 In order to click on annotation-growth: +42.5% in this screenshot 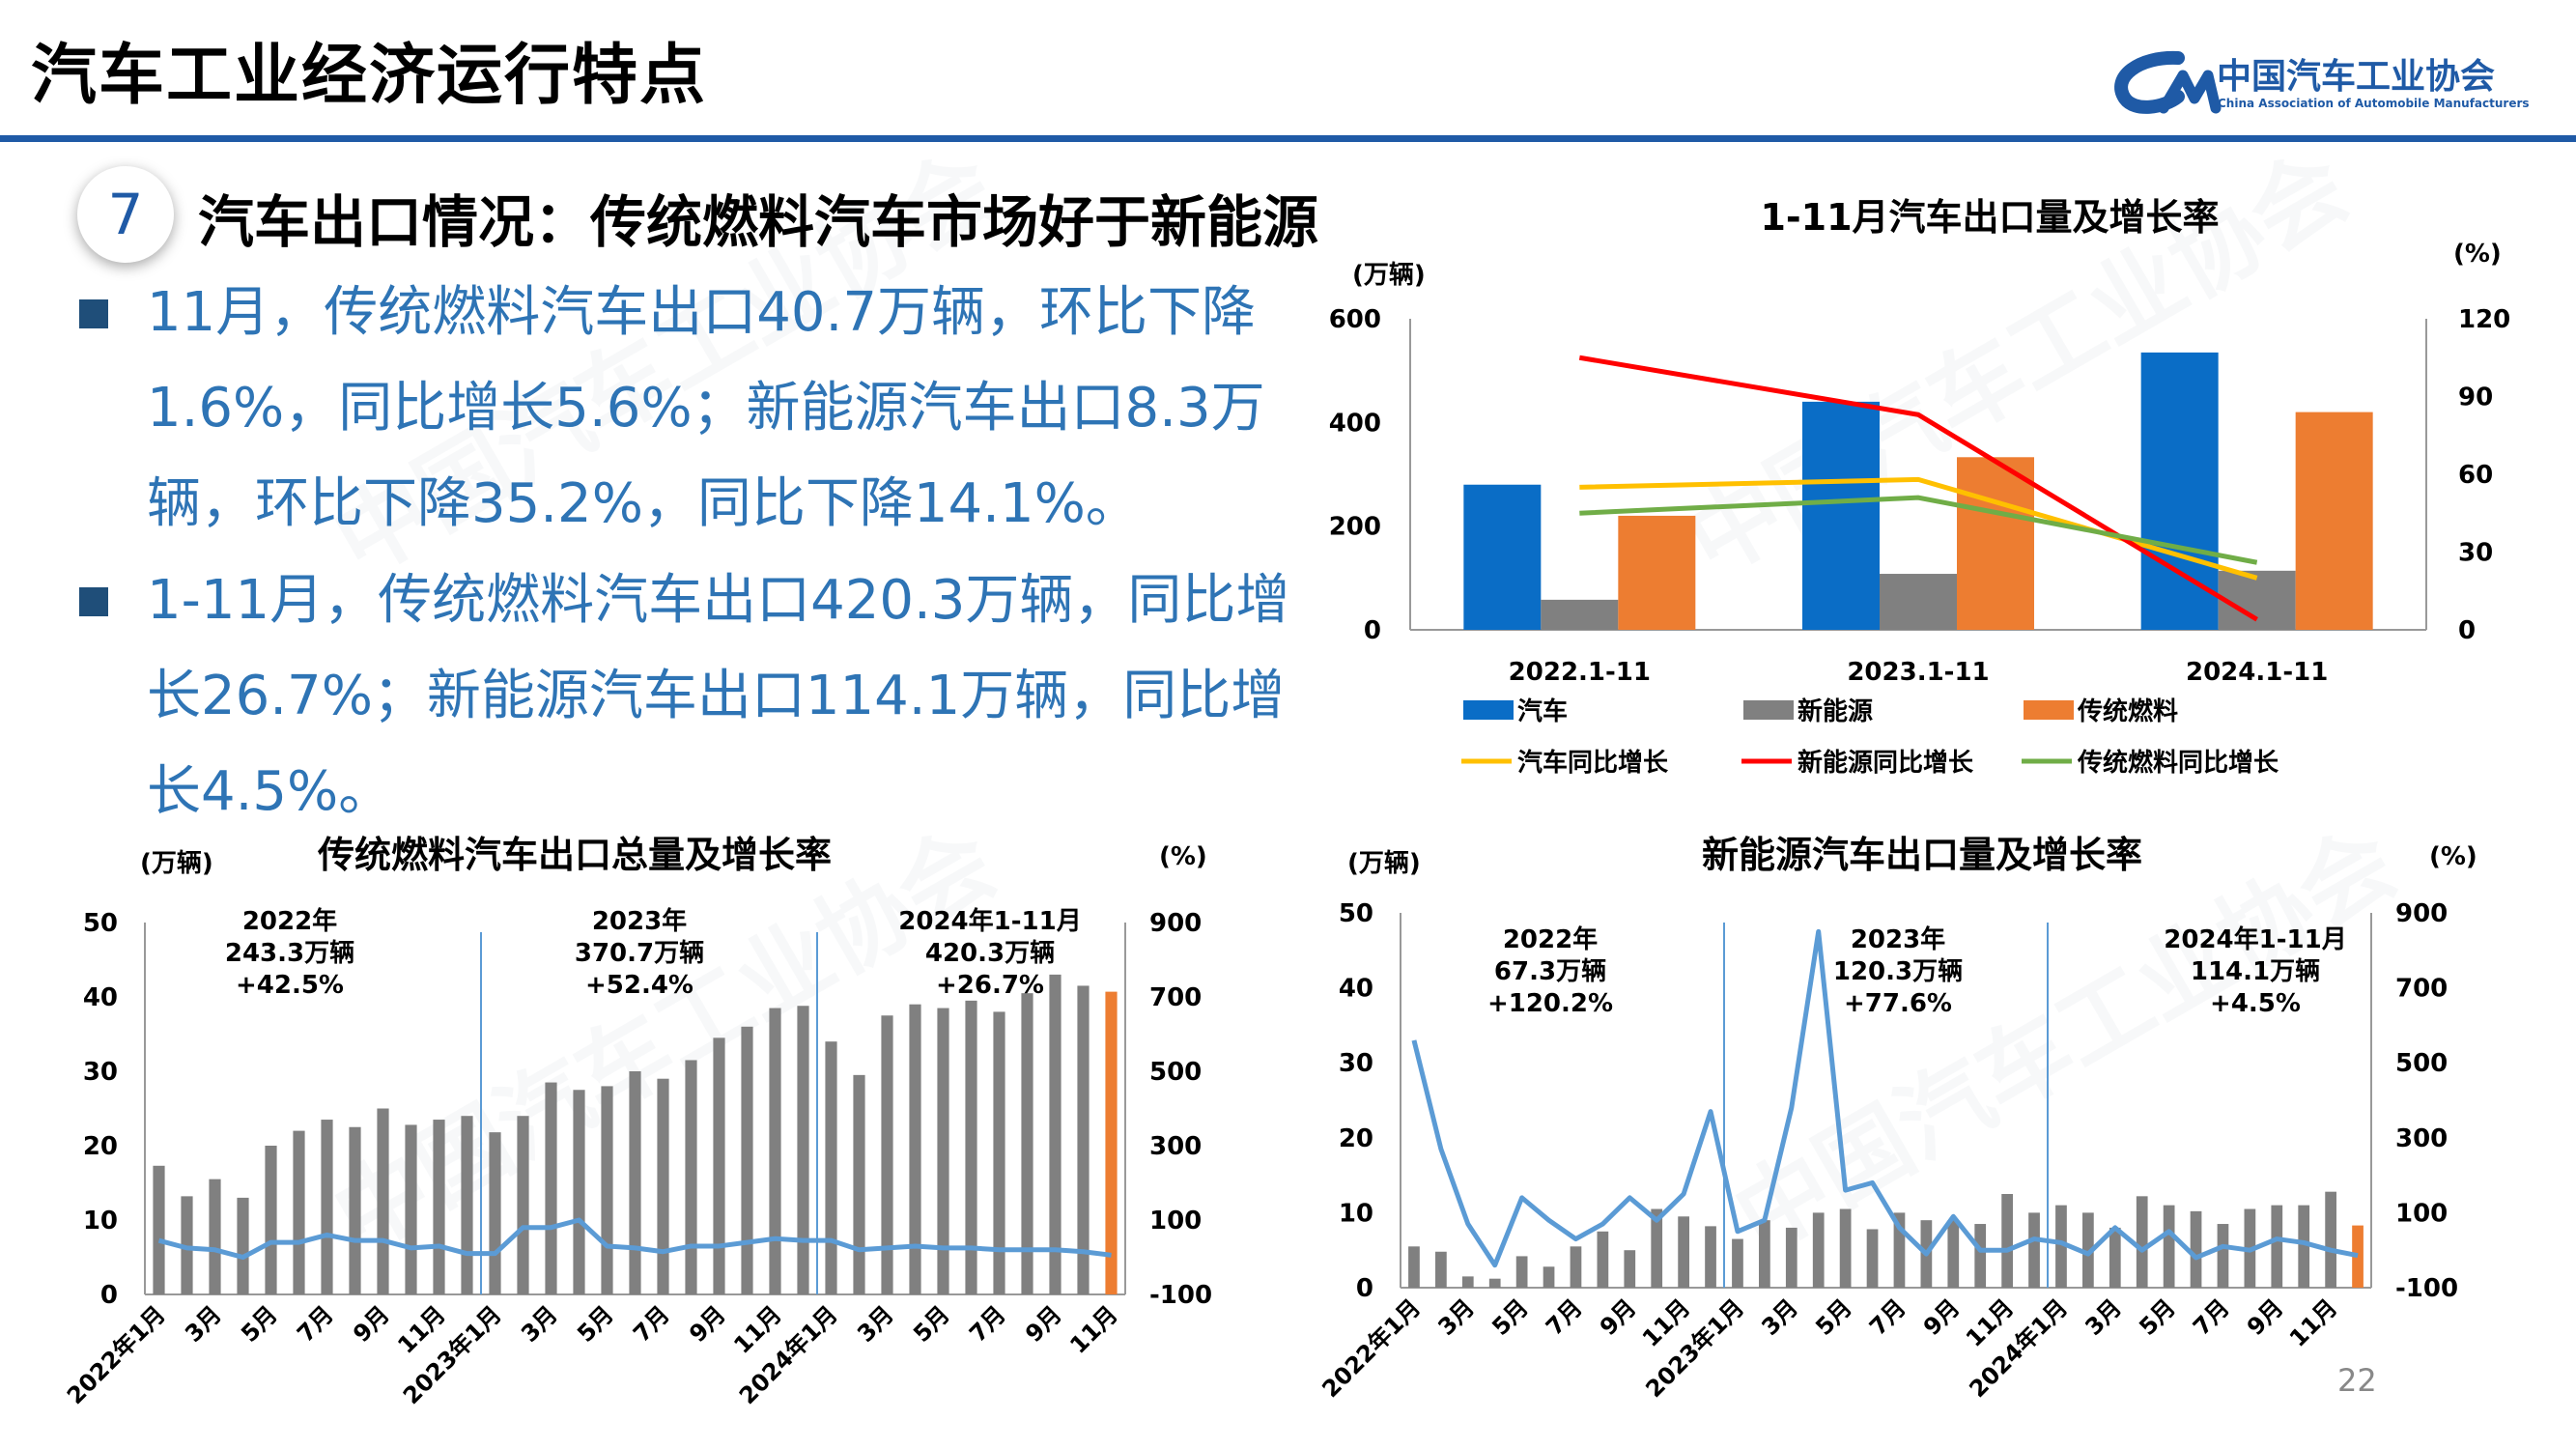, I will do `click(290, 985)`.